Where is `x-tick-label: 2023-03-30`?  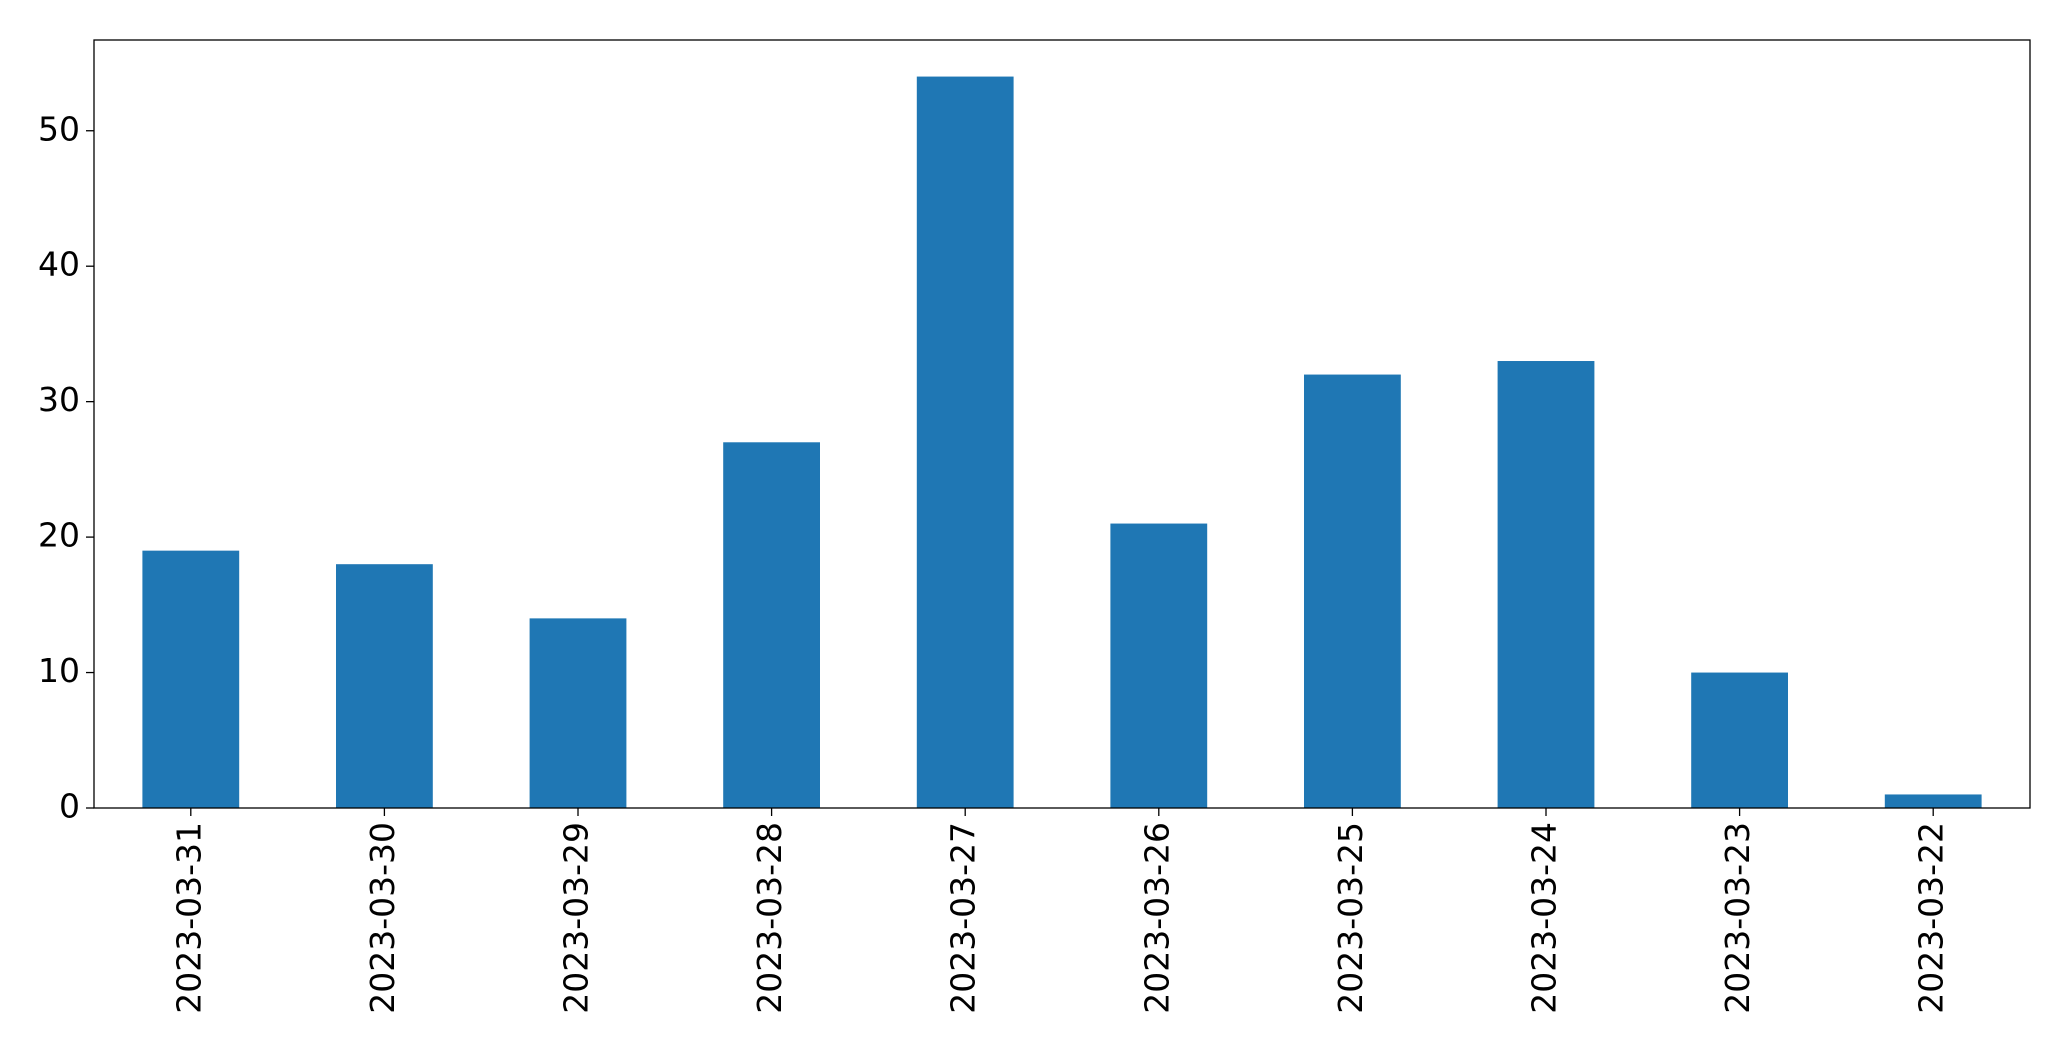 x-tick-label: 2023-03-30 is located at coordinates (382, 918).